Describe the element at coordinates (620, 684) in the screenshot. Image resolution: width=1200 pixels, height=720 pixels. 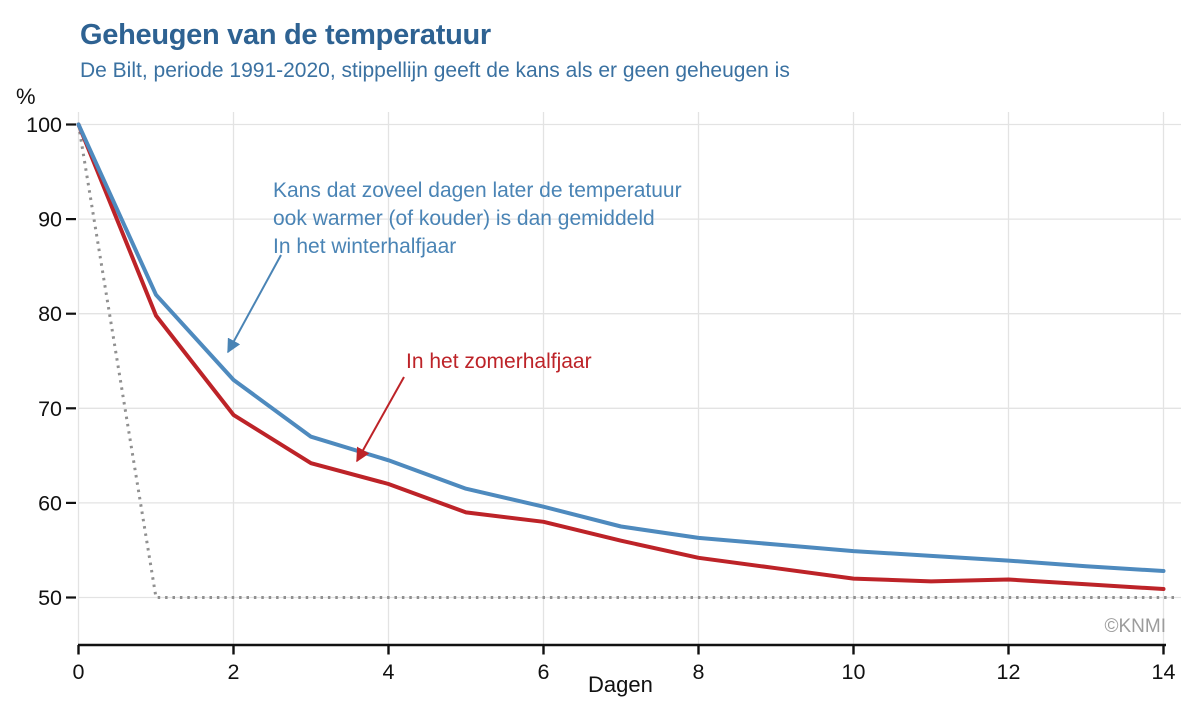
I see `x-axis-label: Dagen` at that location.